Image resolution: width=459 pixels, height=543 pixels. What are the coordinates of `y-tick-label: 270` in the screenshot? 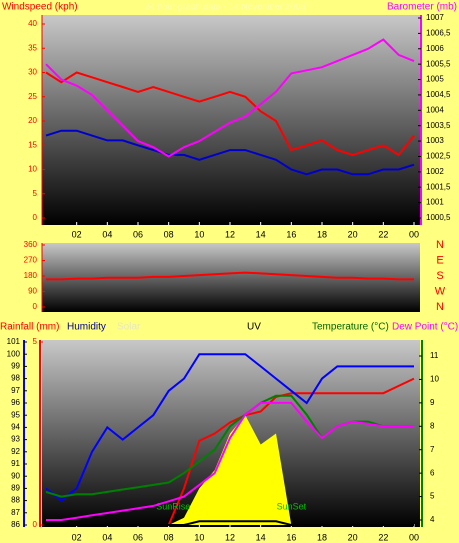 It's located at (31, 260).